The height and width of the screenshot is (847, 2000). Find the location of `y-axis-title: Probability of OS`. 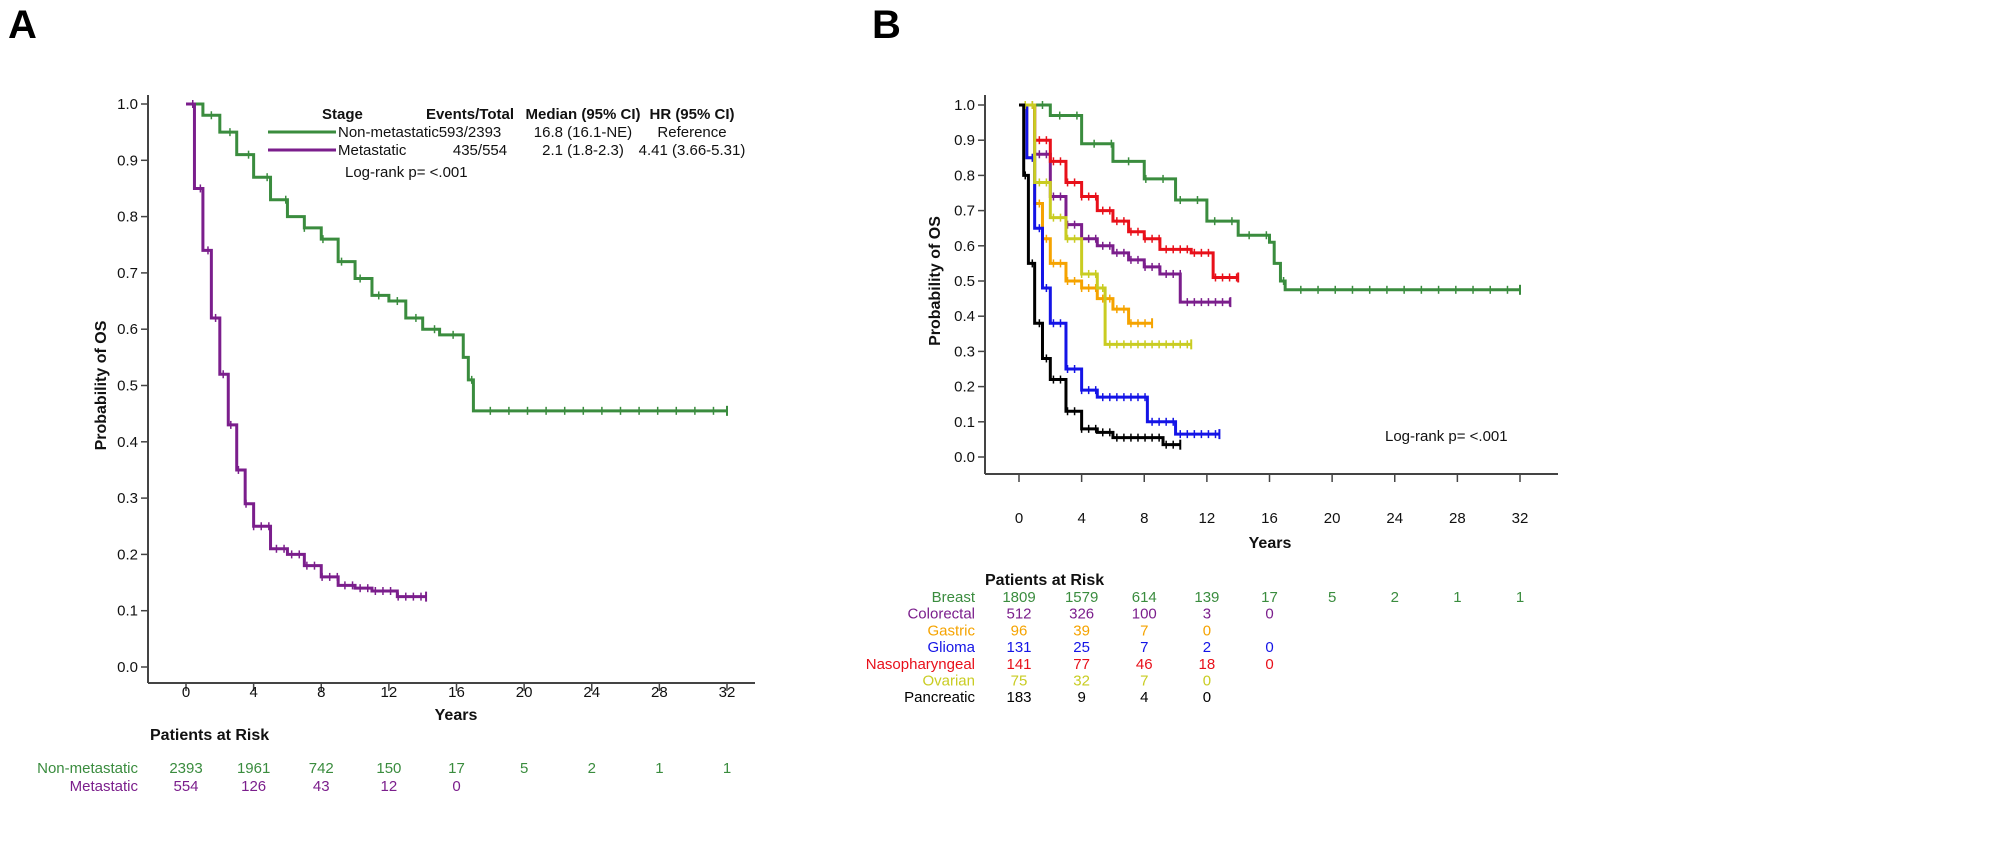

y-axis-title: Probability of OS is located at coordinates (101, 385).